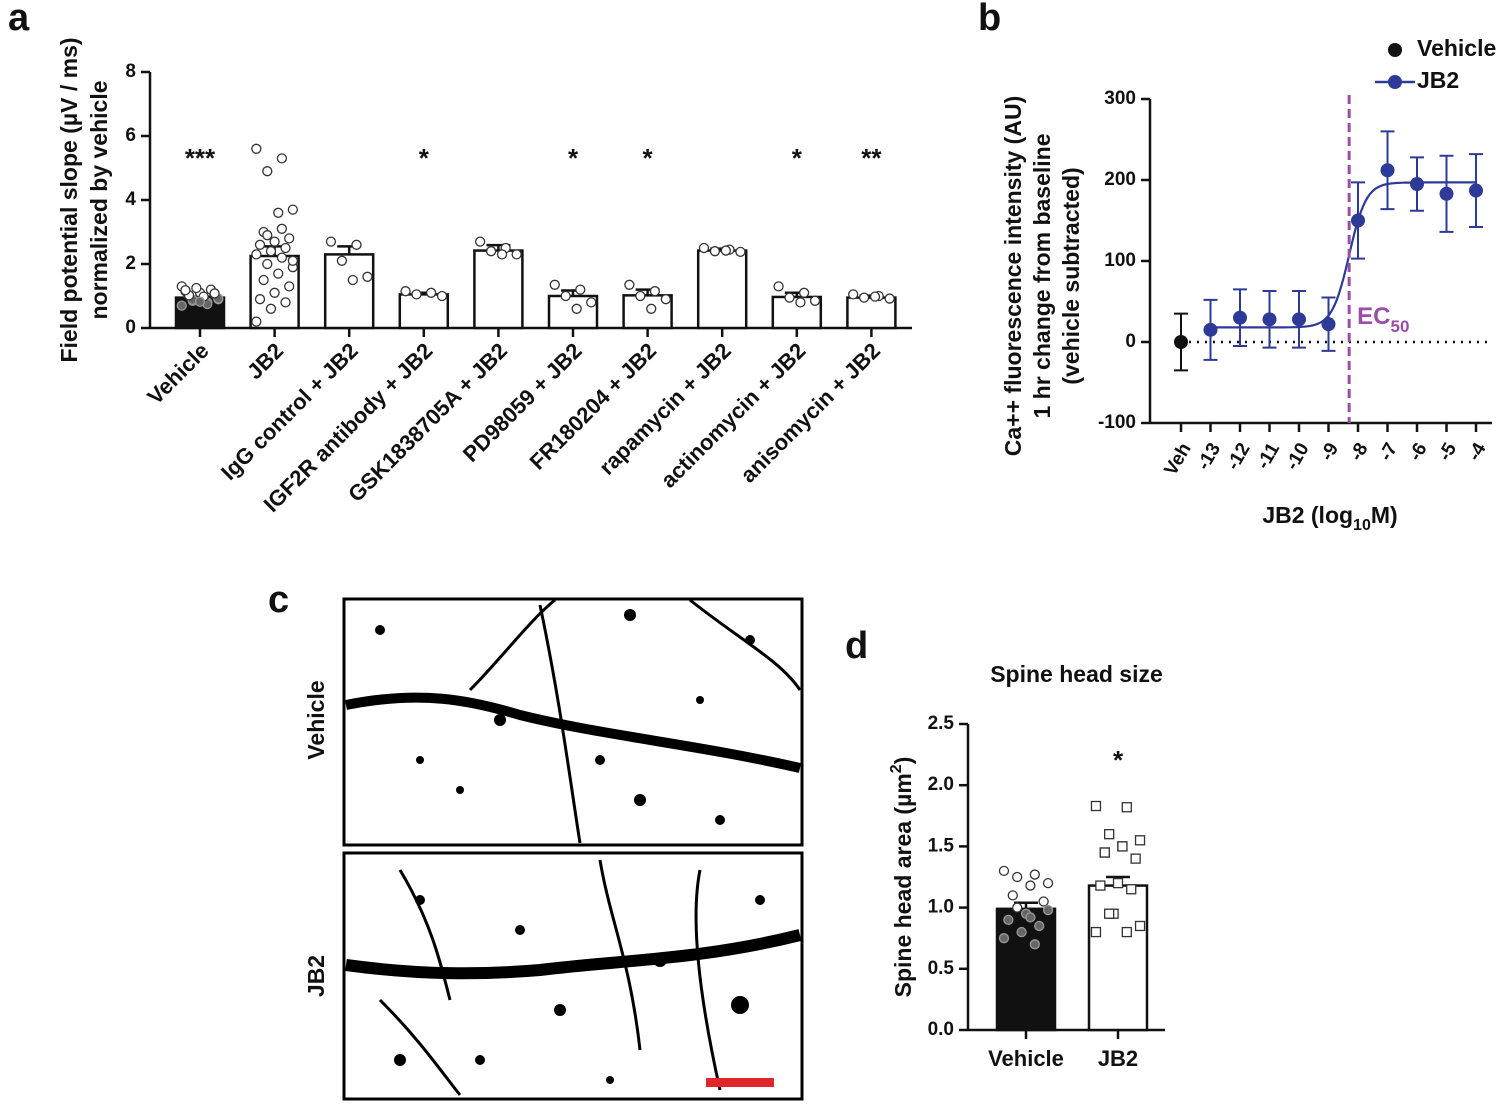 The height and width of the screenshot is (1104, 1500). Describe the element at coordinates (871, 158) in the screenshot. I see `significance: **` at that location.